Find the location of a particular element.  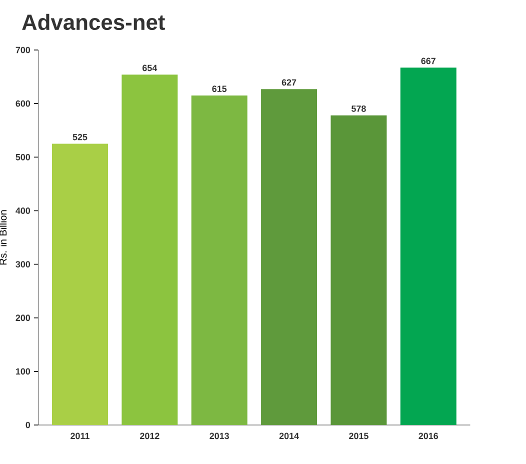

data-label: 578 is located at coordinates (359, 108).